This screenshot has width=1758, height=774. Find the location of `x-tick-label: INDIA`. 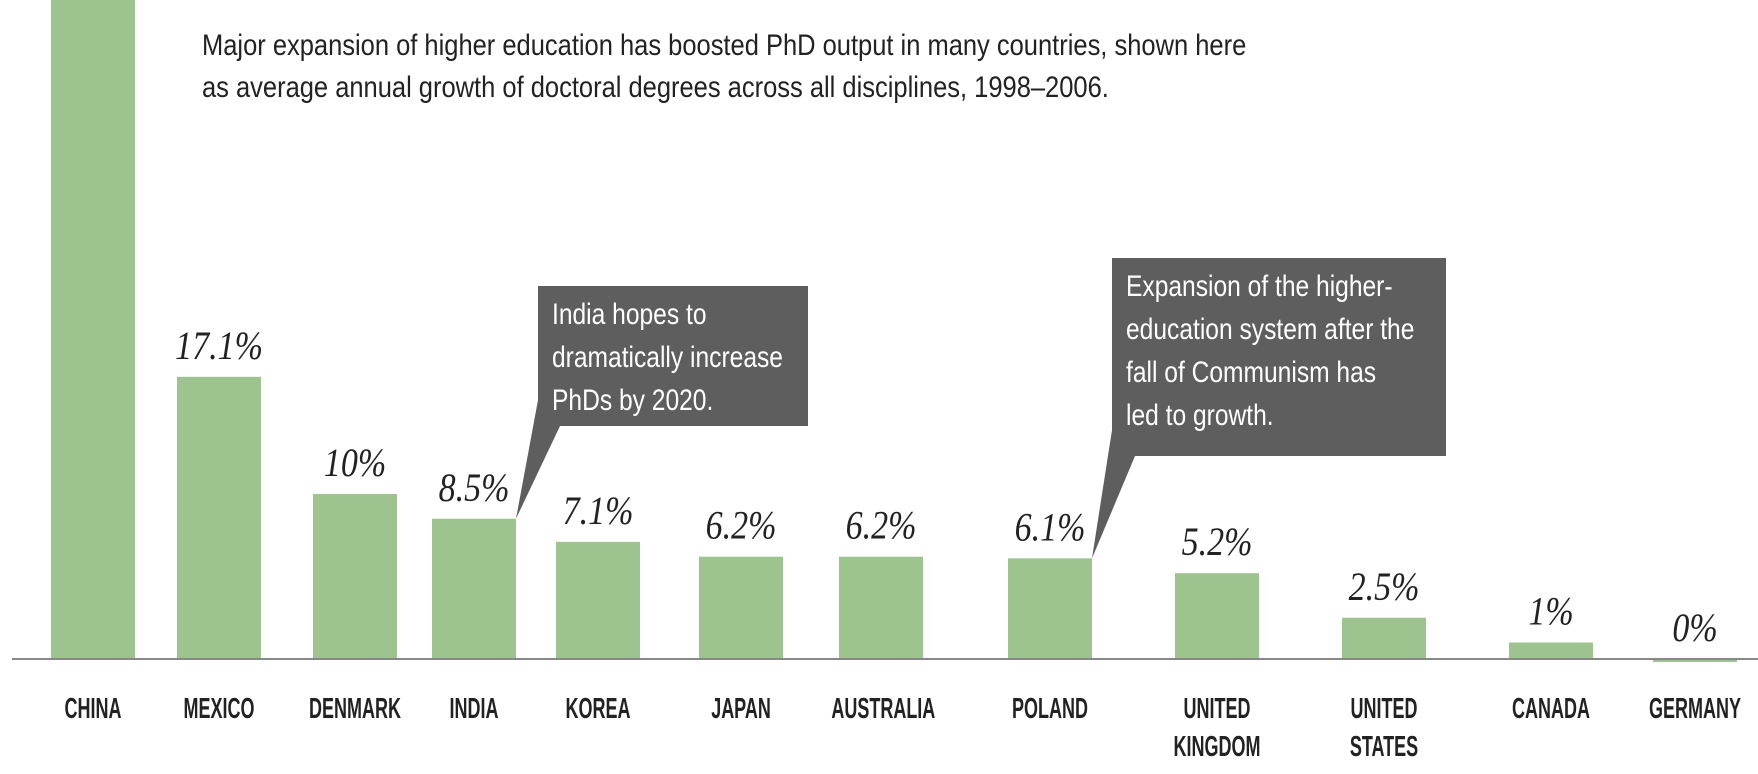

x-tick-label: INDIA is located at coordinates (474, 709).